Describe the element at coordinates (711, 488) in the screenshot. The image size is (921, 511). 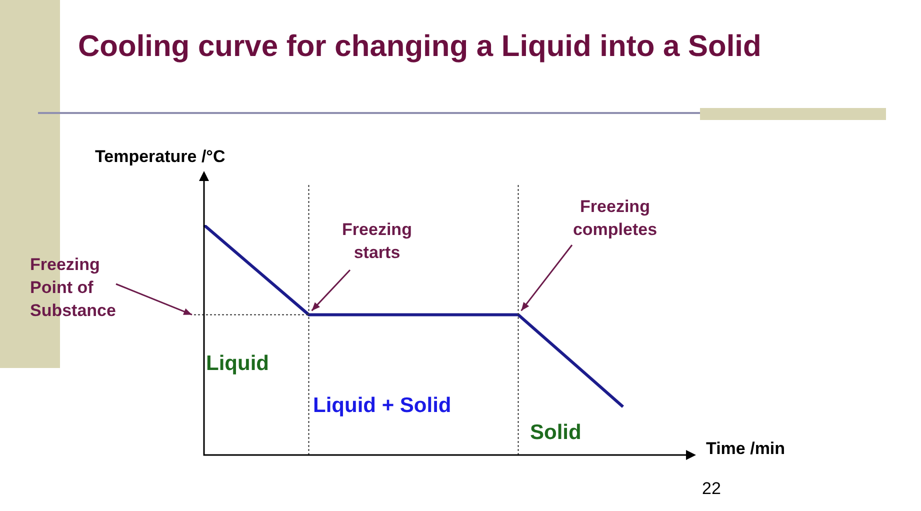
I see `text: 22` at that location.